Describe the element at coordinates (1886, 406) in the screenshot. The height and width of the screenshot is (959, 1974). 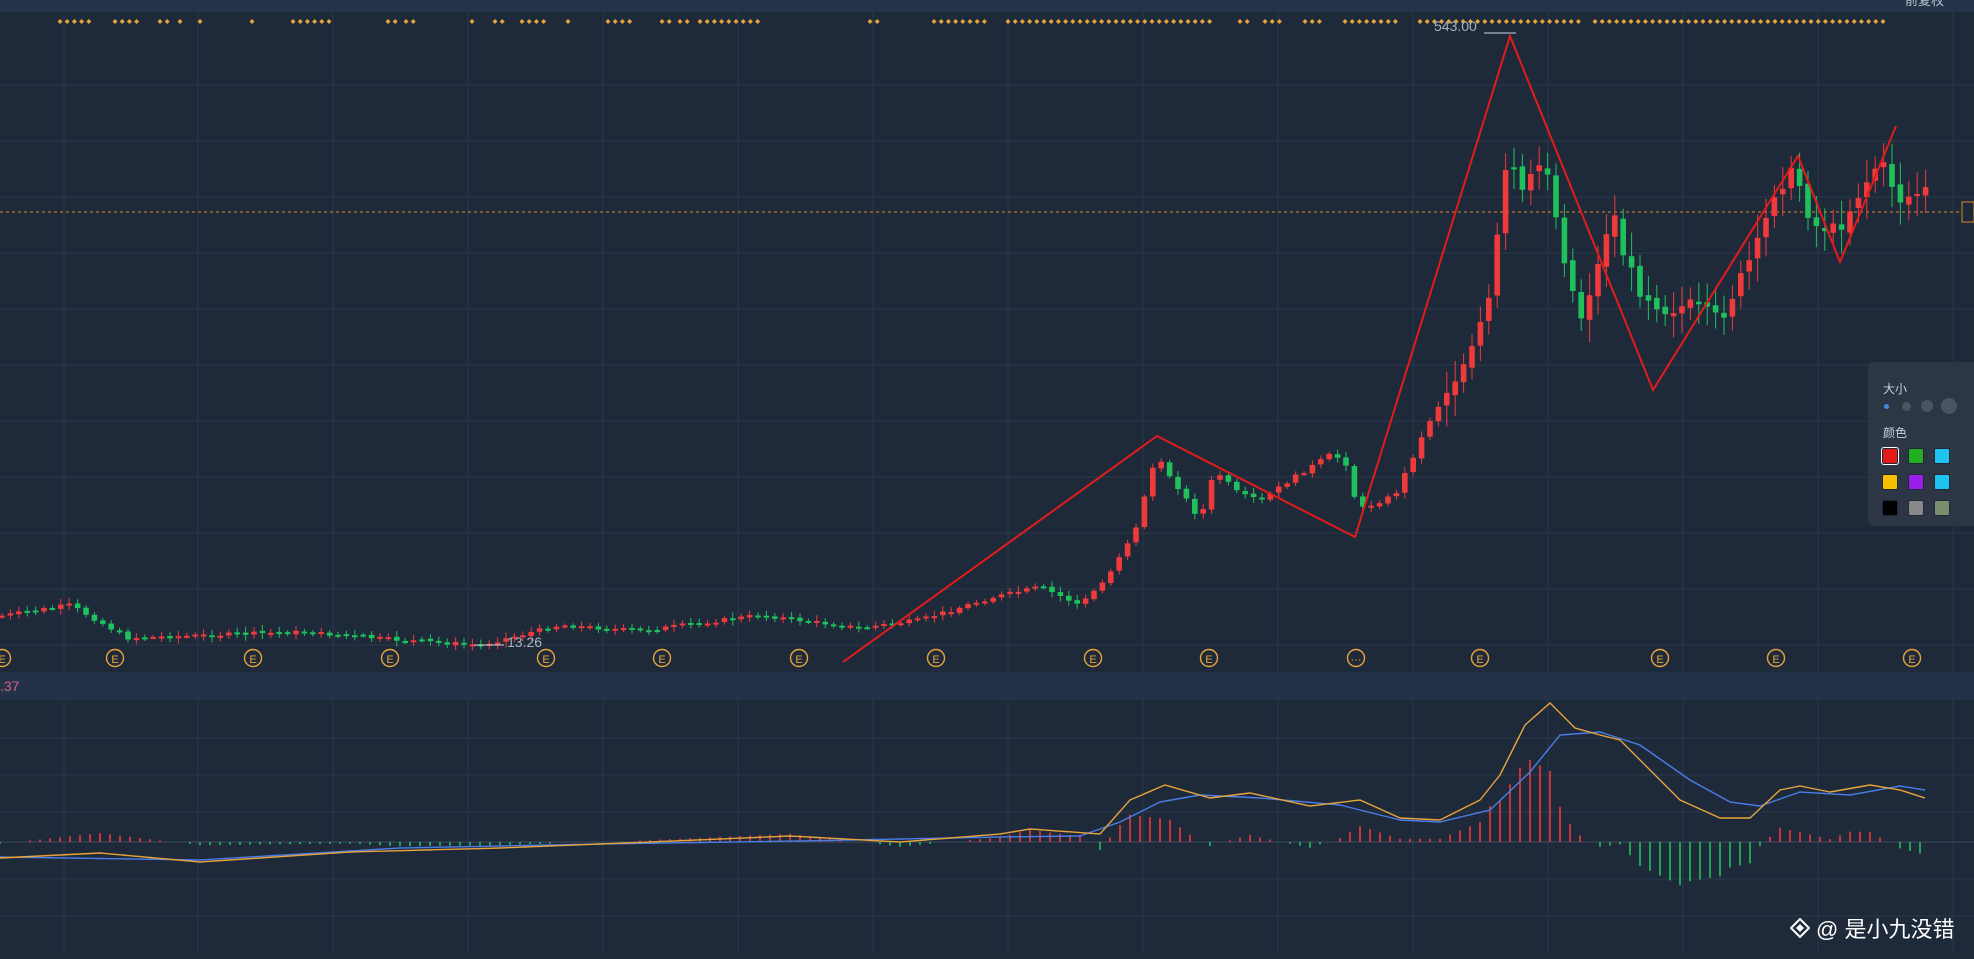
I see `size-option-xs` at that location.